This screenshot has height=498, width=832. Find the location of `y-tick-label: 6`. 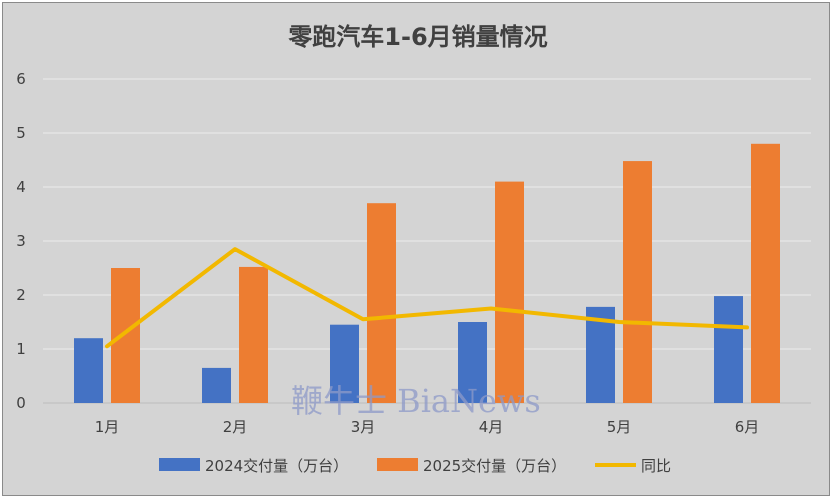

y-tick-label: 6 is located at coordinates (21, 79).